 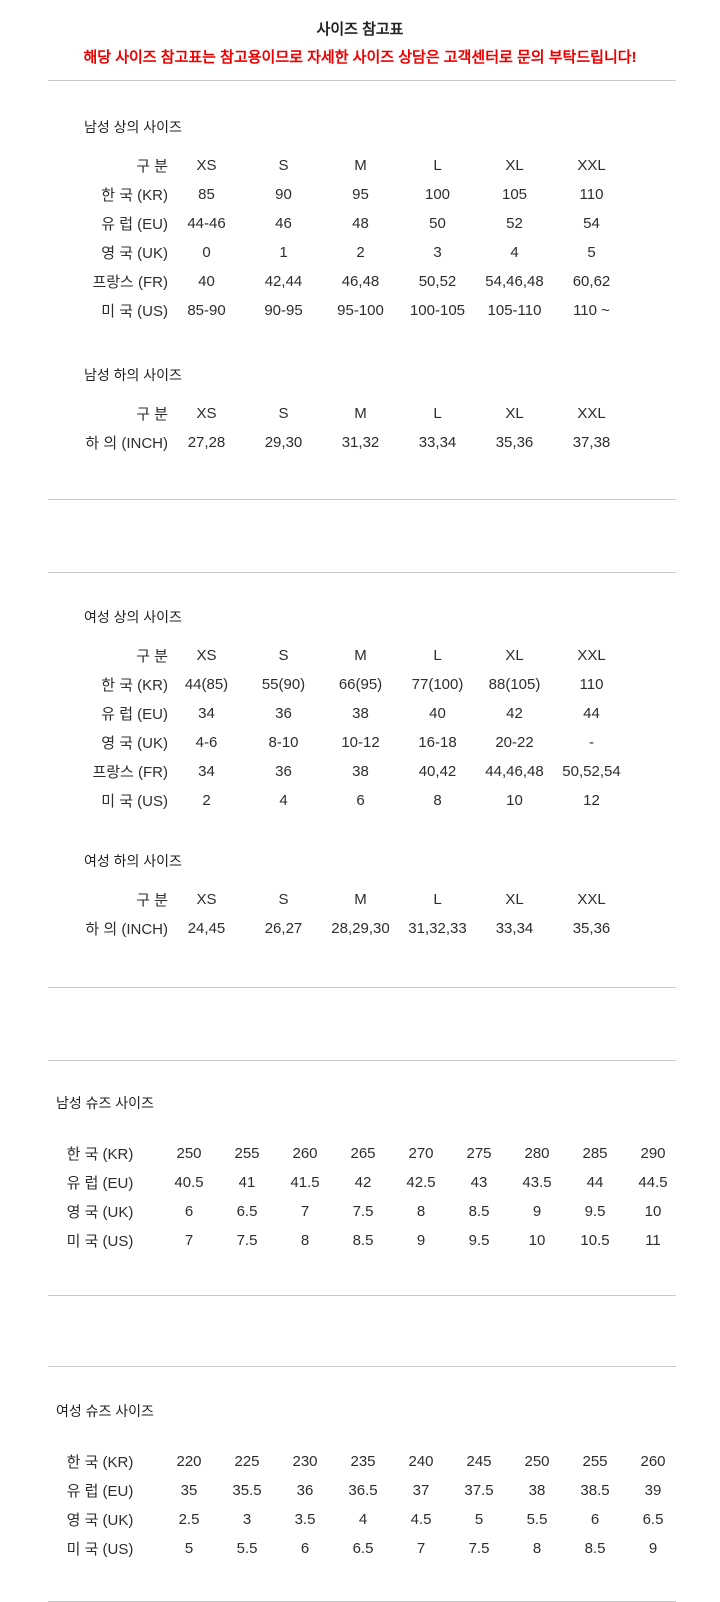 What do you see at coordinates (360, 928) in the screenshot?
I see `size-value-cell: 28,29,30` at bounding box center [360, 928].